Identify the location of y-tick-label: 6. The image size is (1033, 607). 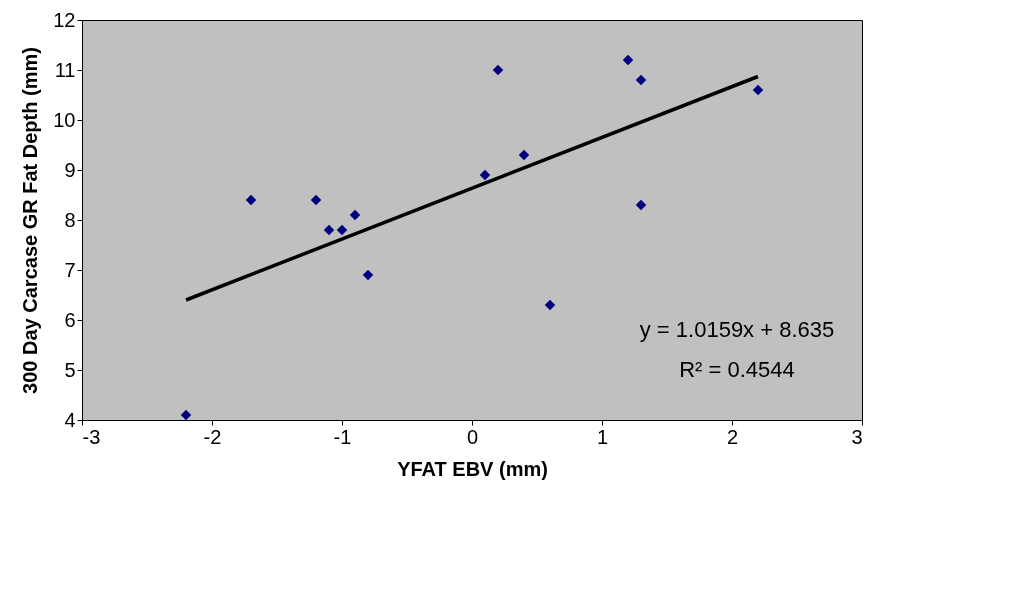
(70, 319).